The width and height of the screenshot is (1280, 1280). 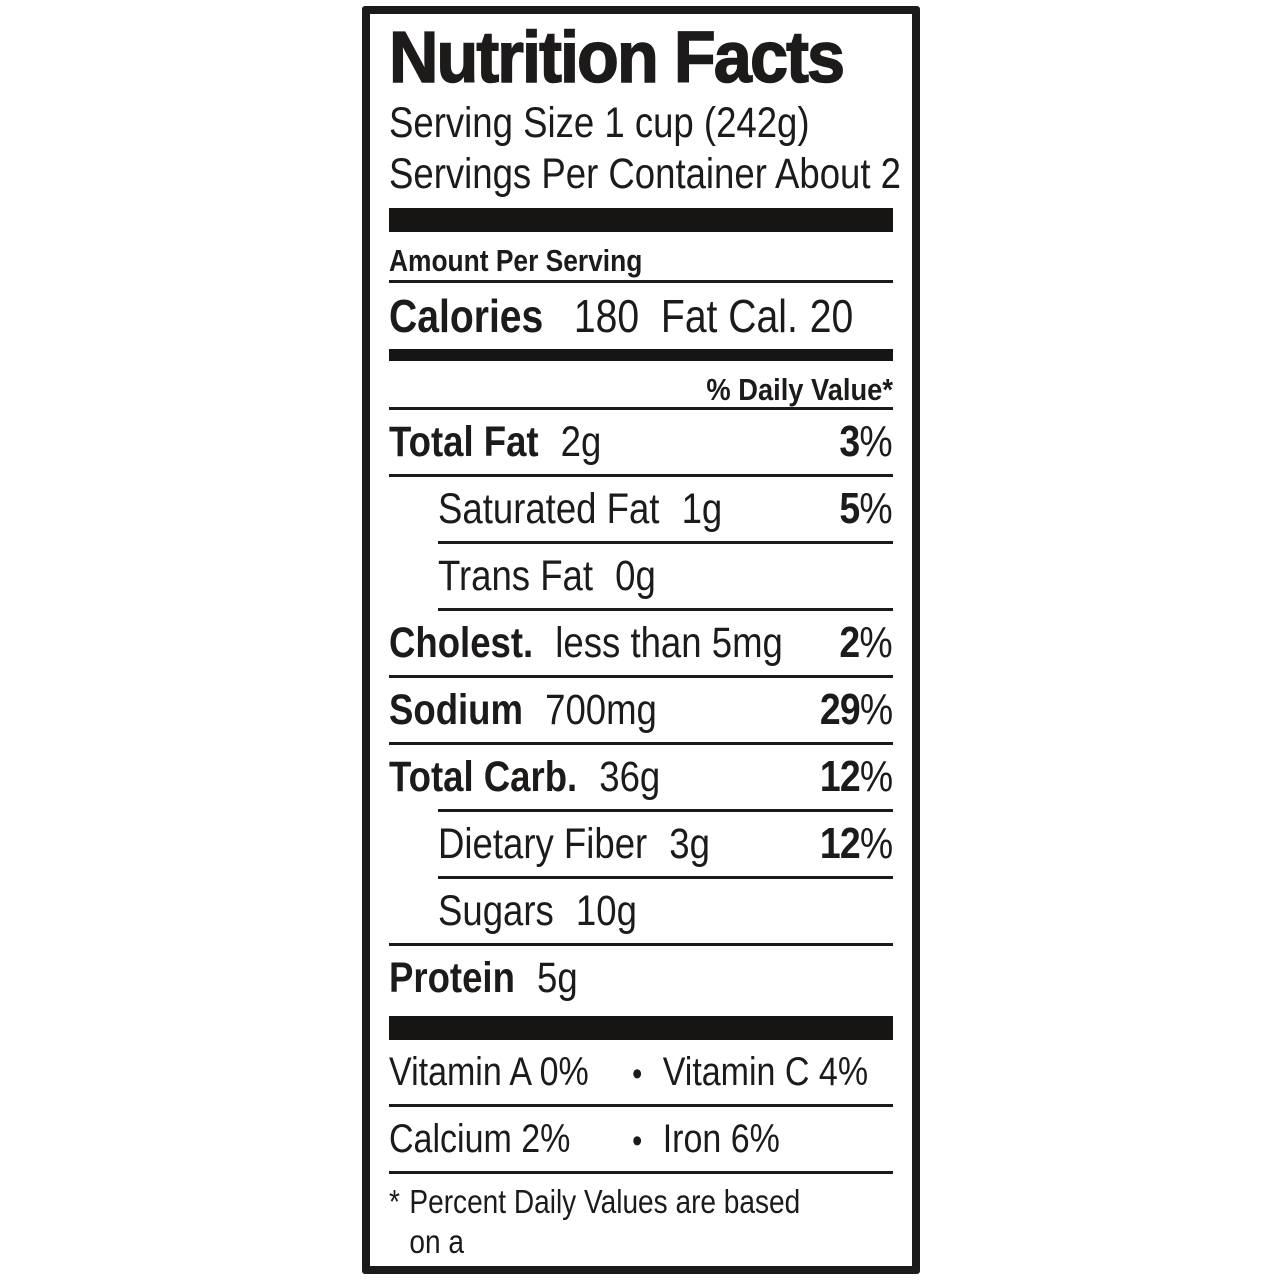 I want to click on micronutrient-row-minerals: Calcium 2% • Iron 6%, so click(x=641, y=1139).